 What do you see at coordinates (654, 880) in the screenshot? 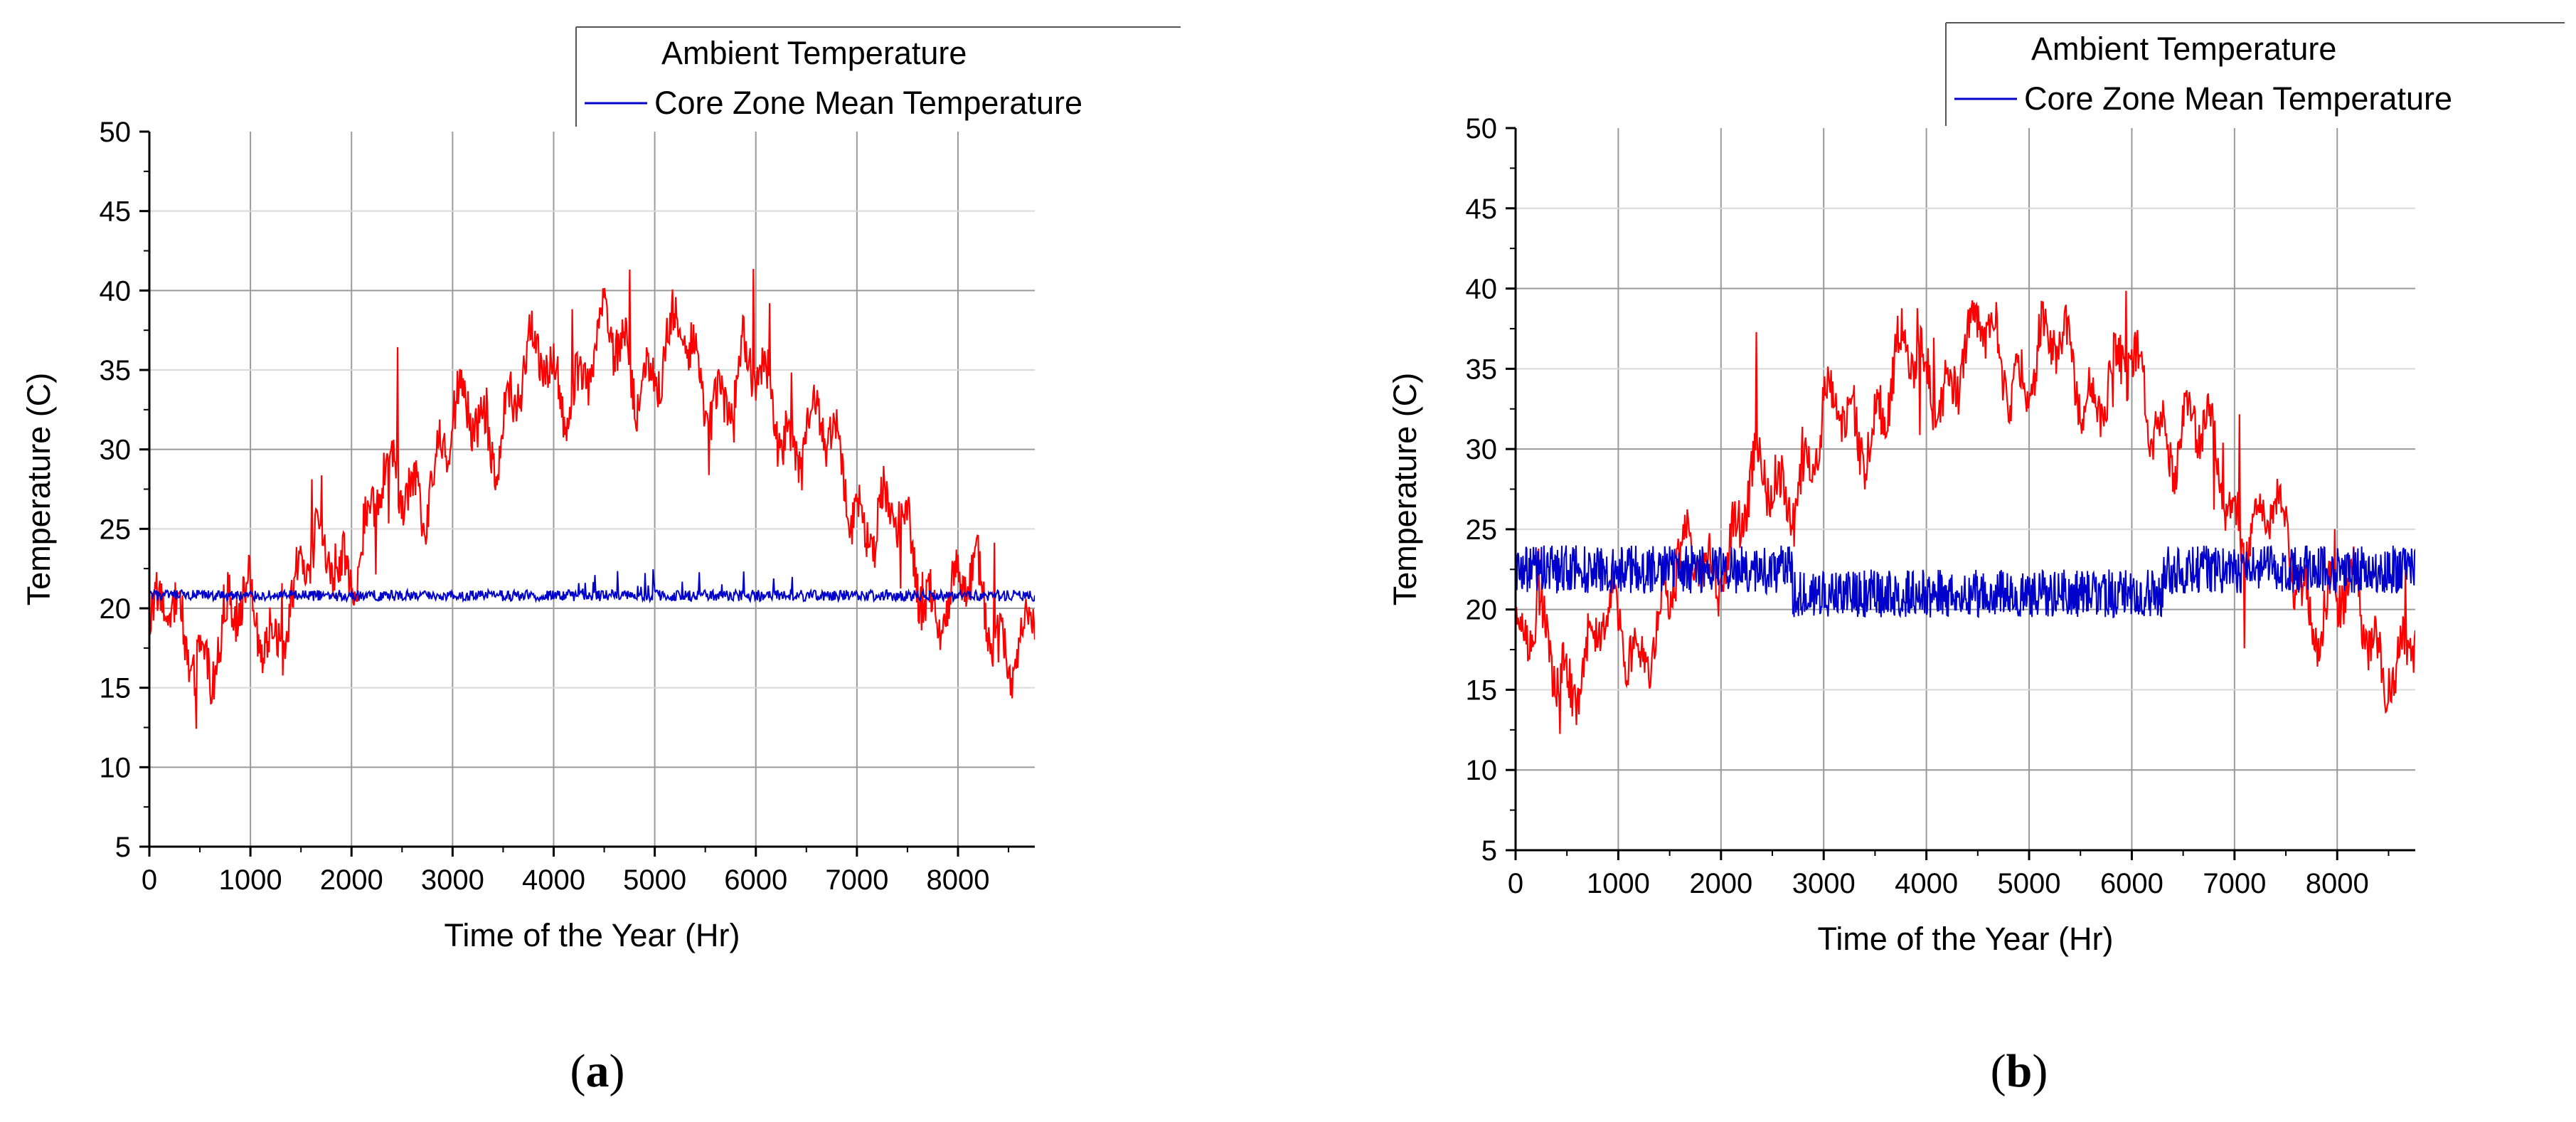
I see `x-tick-label-a-5000: 5000` at bounding box center [654, 880].